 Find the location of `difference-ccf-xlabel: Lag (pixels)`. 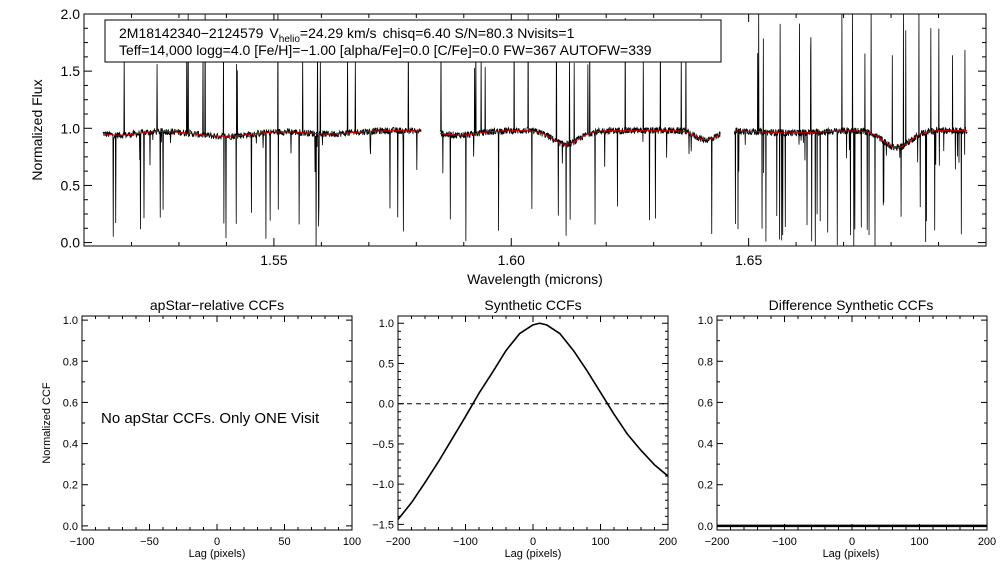

difference-ccf-xlabel: Lag (pixels) is located at coordinates (851, 554).